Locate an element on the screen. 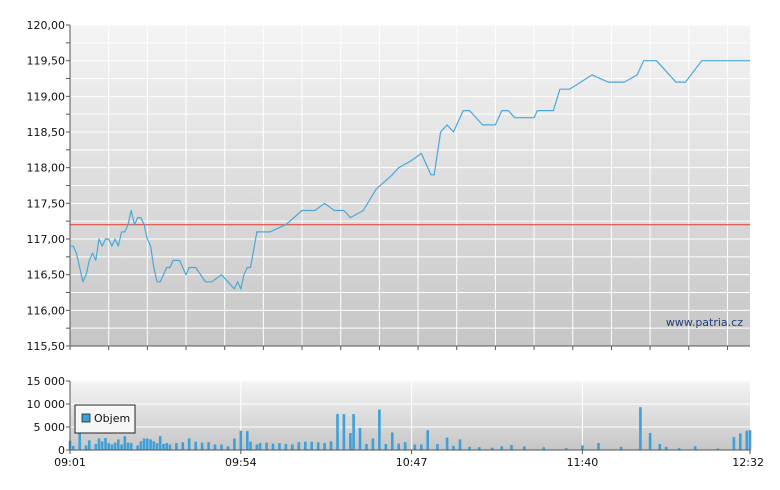 The image size is (780, 490). price-y-tick-label: 116,50 is located at coordinates (46, 275).